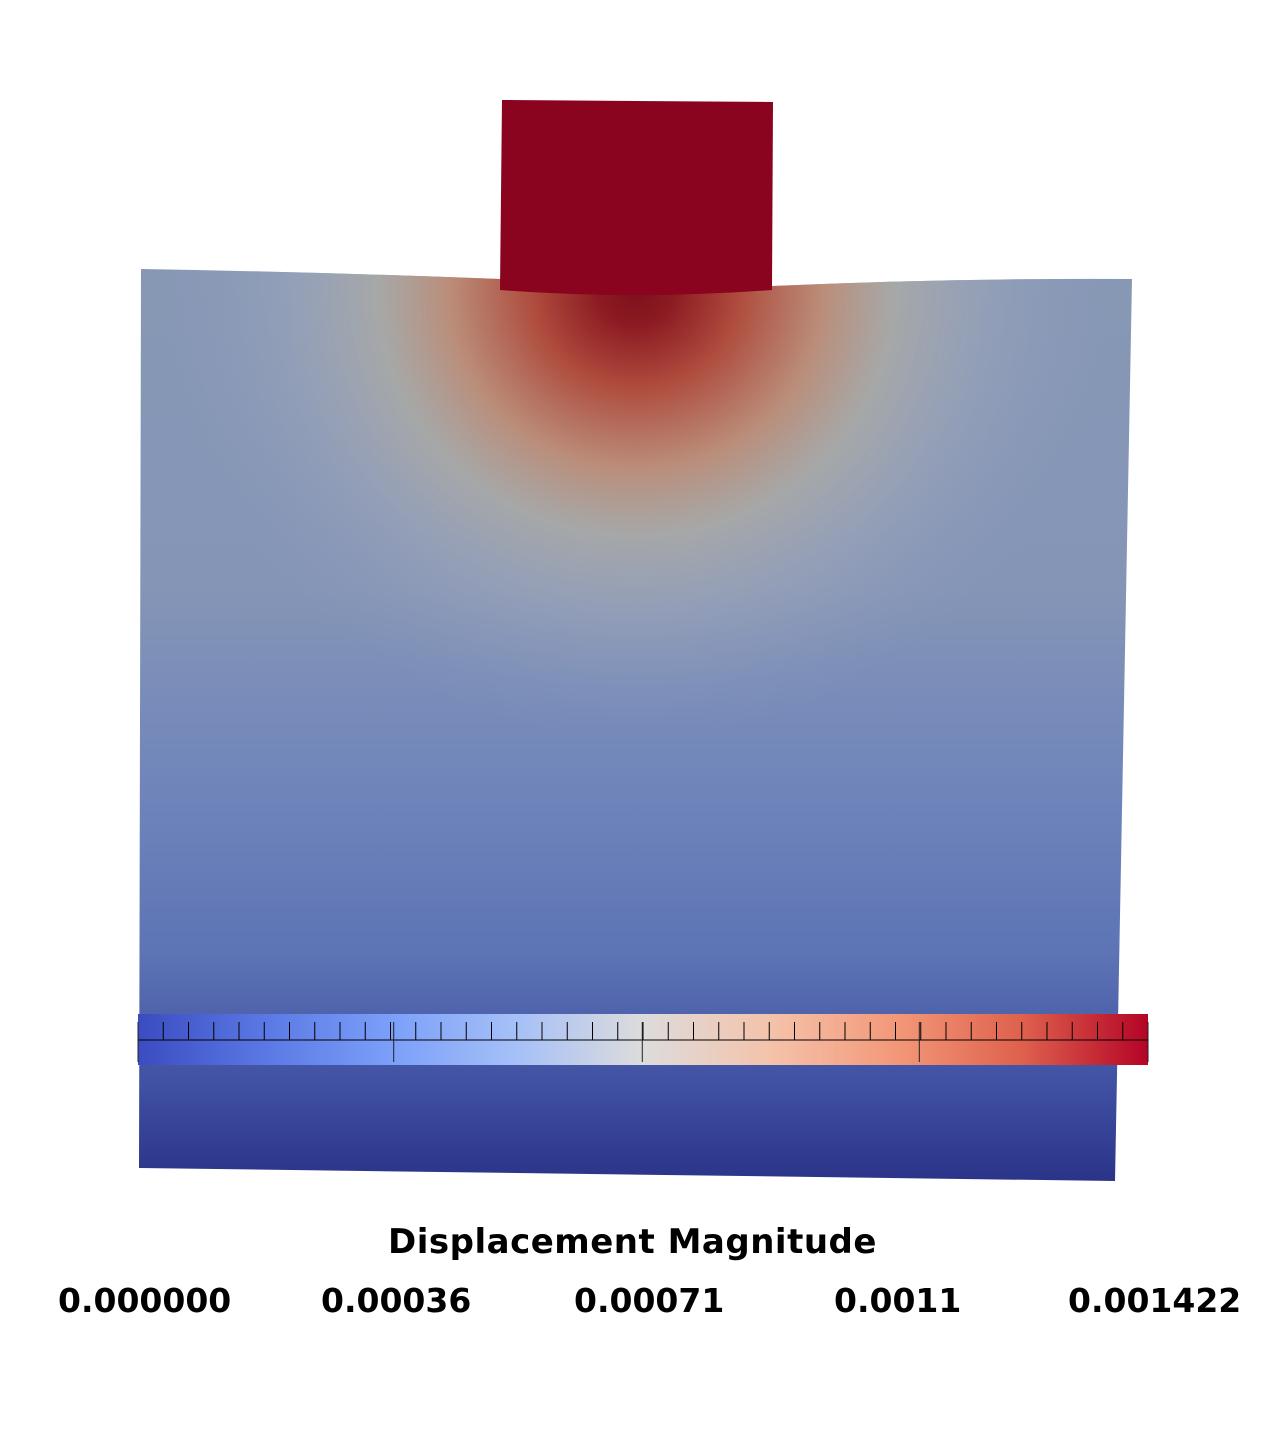  Describe the element at coordinates (636, 197) in the screenshot. I see `indenter-block` at that location.